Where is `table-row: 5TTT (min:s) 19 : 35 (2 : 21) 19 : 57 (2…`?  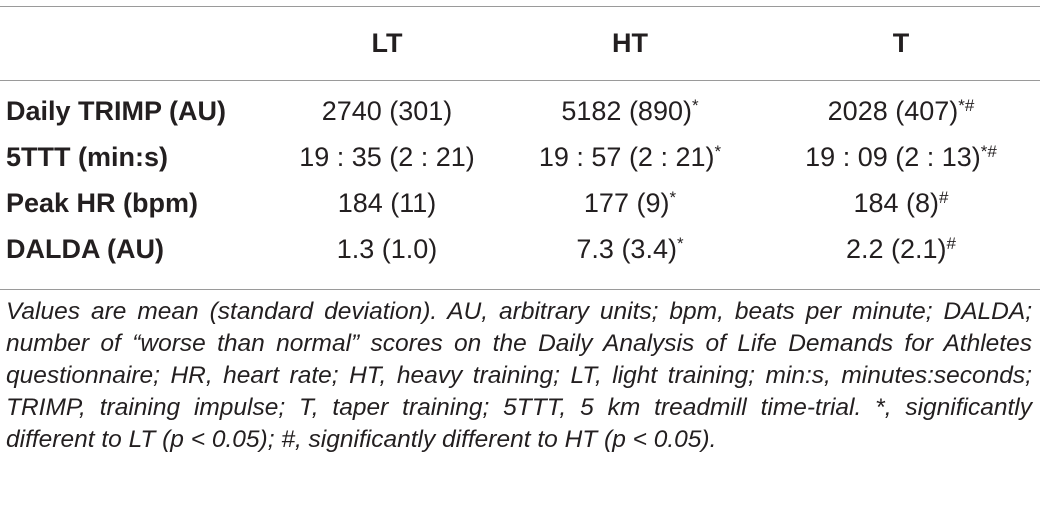
table-row: 5TTT (min:s) 19 : 35 (2 : 21) 19 : 57 (2… is located at coordinates (520, 157).